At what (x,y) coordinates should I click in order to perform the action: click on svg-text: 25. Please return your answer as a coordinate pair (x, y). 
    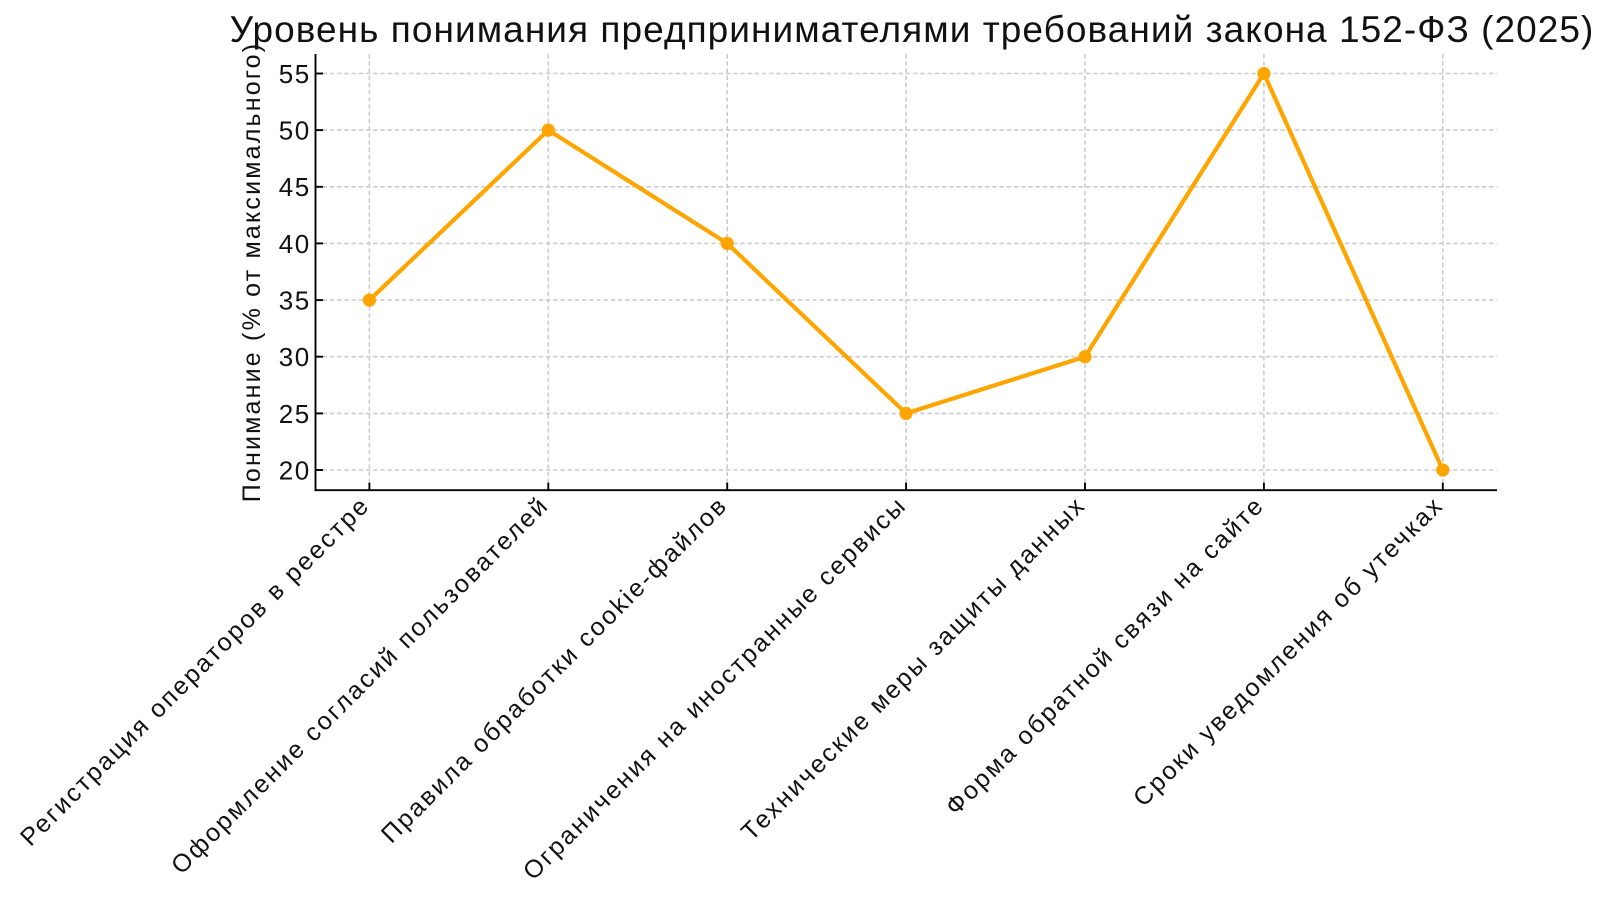
    Looking at the image, I should click on (295, 414).